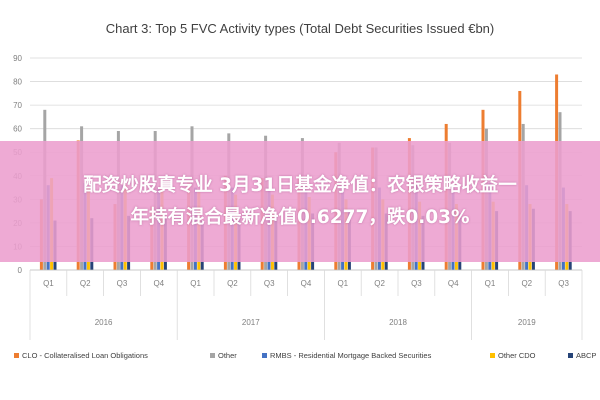 The image size is (600, 400). I want to click on overlay-line-1: 配资炒股真专业 3月31日基金净值：农银策略收益一, so click(300, 185).